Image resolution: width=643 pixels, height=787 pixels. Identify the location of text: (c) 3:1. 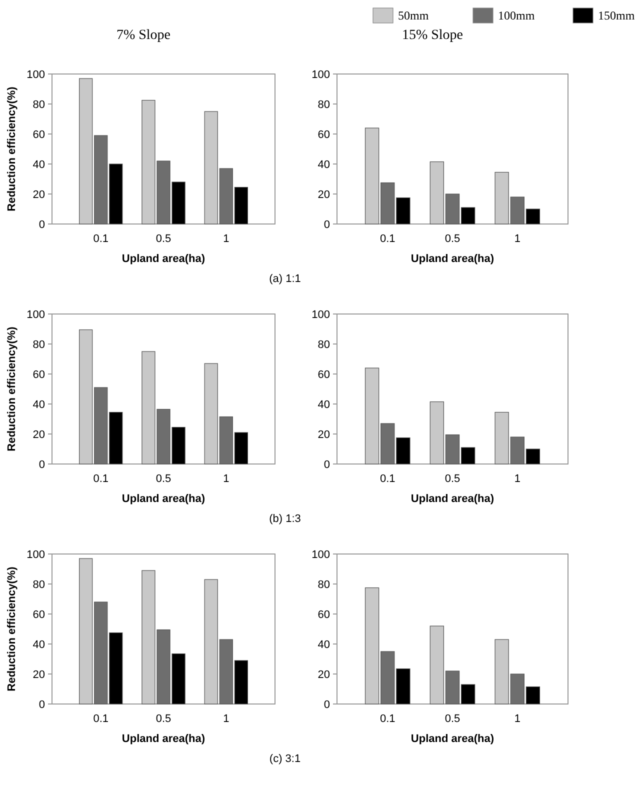
(285, 759).